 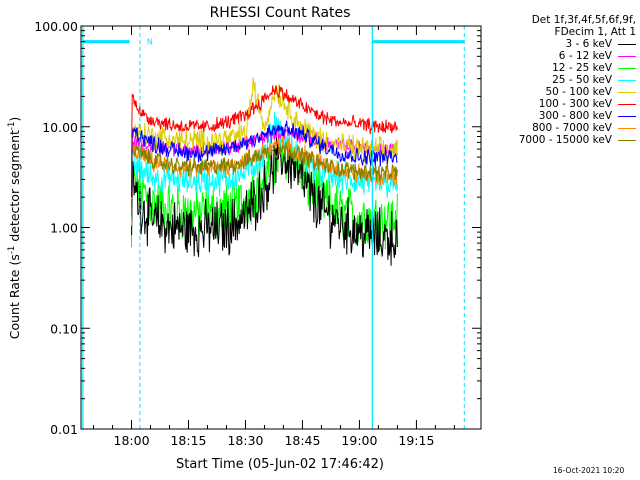 What do you see at coordinates (12, 126) in the screenshot?
I see `y-axis-label-sup2: -1` at bounding box center [12, 126].